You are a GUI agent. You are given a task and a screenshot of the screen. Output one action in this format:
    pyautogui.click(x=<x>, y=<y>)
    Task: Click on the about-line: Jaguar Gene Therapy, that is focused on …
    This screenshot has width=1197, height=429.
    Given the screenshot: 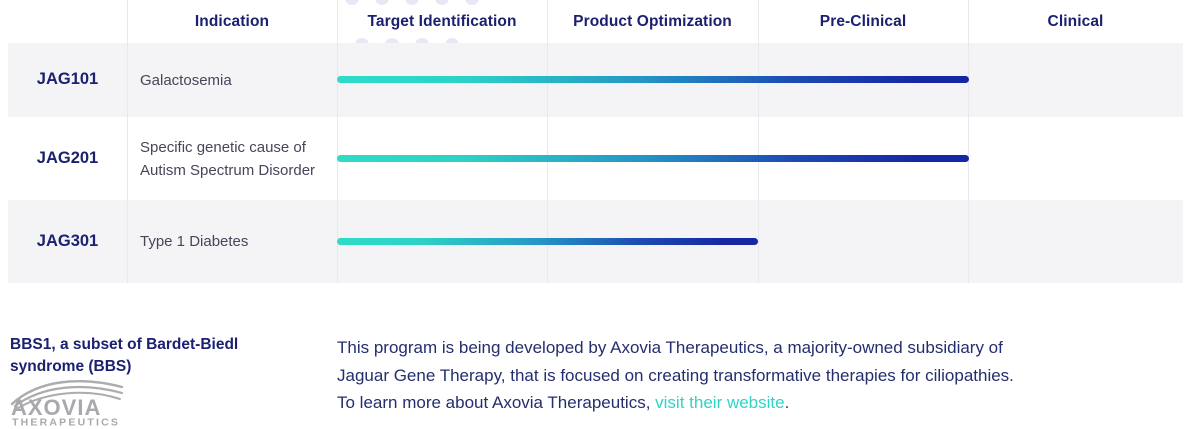 What is the action you would take?
    pyautogui.click(x=675, y=375)
    